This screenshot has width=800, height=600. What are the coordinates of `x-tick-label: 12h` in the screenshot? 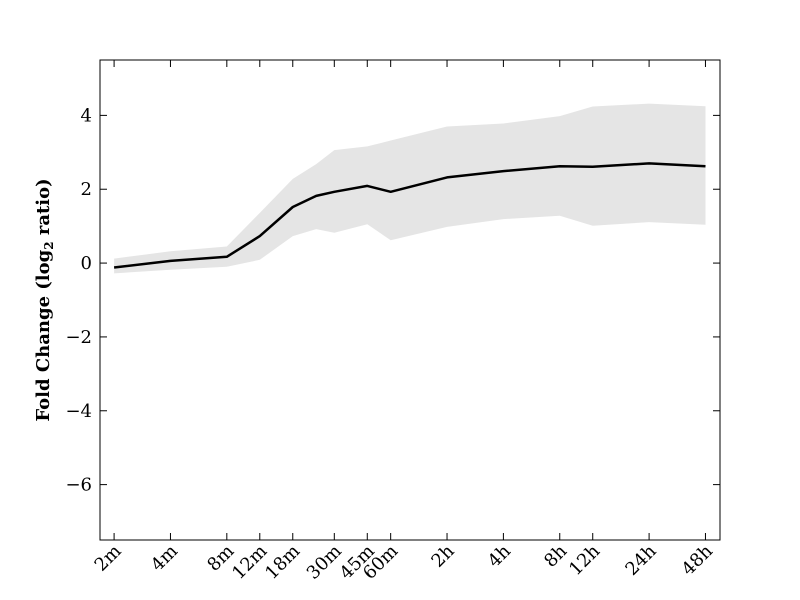 It's located at (585, 560).